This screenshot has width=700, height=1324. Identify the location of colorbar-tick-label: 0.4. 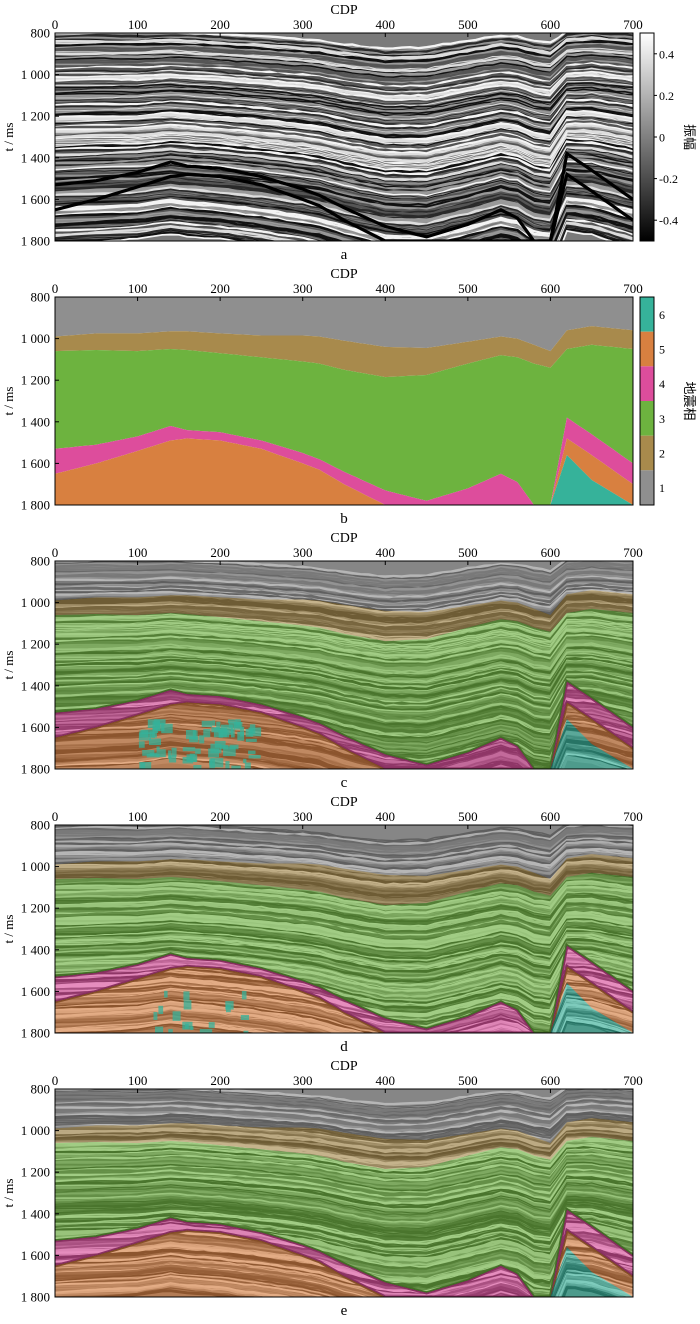
(666, 54).